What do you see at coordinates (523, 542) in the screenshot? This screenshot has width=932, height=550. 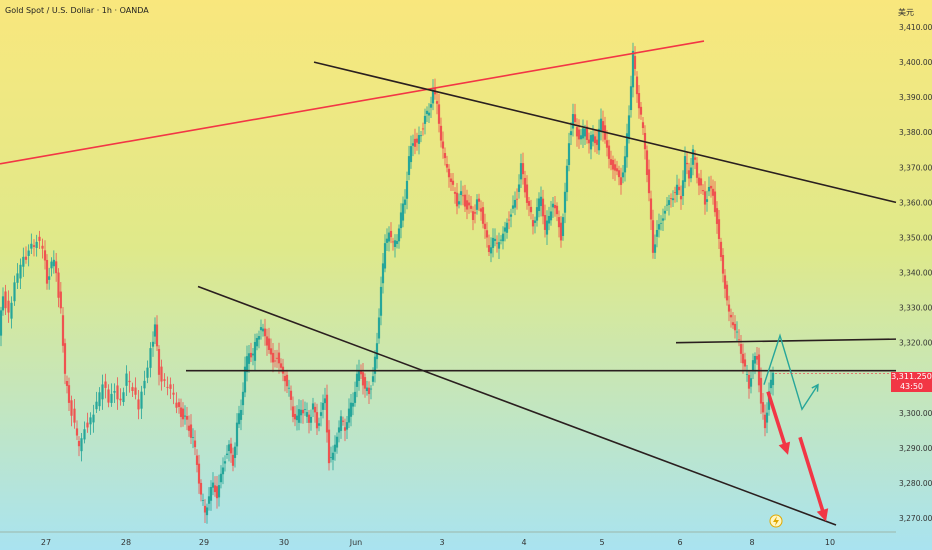 I see `x-tick-label: 4` at bounding box center [523, 542].